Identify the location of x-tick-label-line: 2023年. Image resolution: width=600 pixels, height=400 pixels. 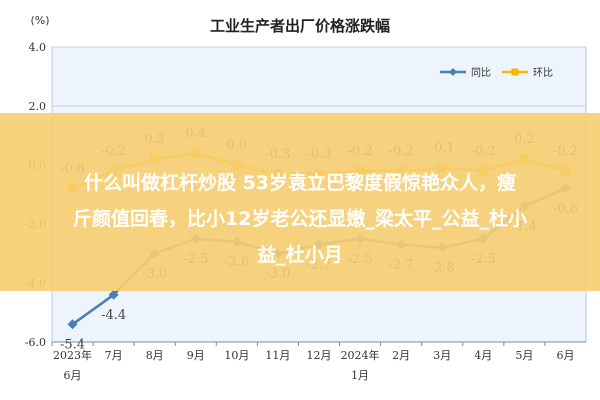
(72, 355).